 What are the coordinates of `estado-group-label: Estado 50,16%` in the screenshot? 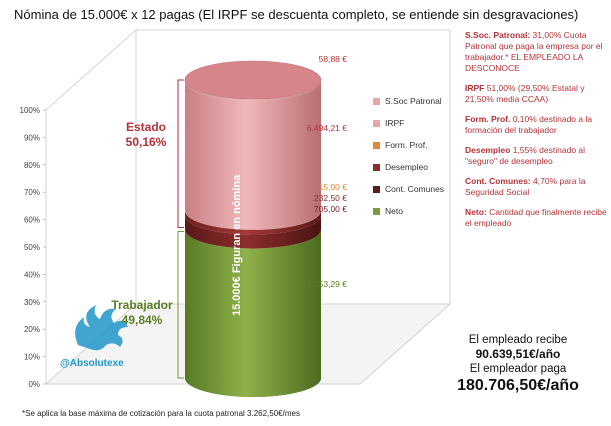 It's located at (146, 135).